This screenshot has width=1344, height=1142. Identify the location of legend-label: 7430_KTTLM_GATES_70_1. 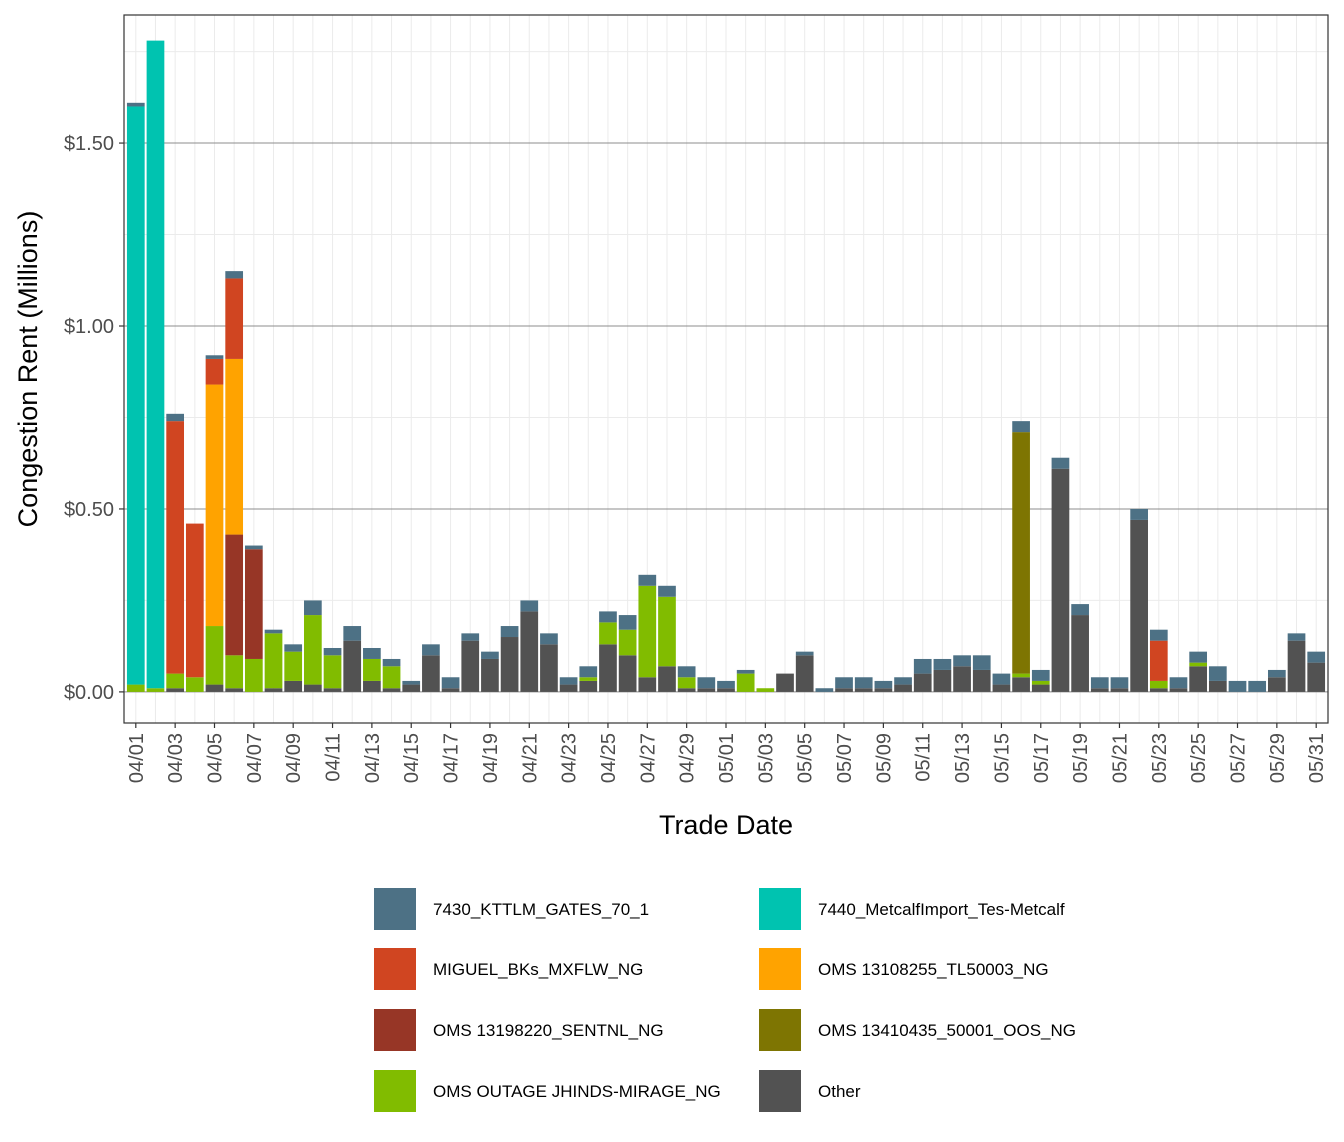
(541, 909).